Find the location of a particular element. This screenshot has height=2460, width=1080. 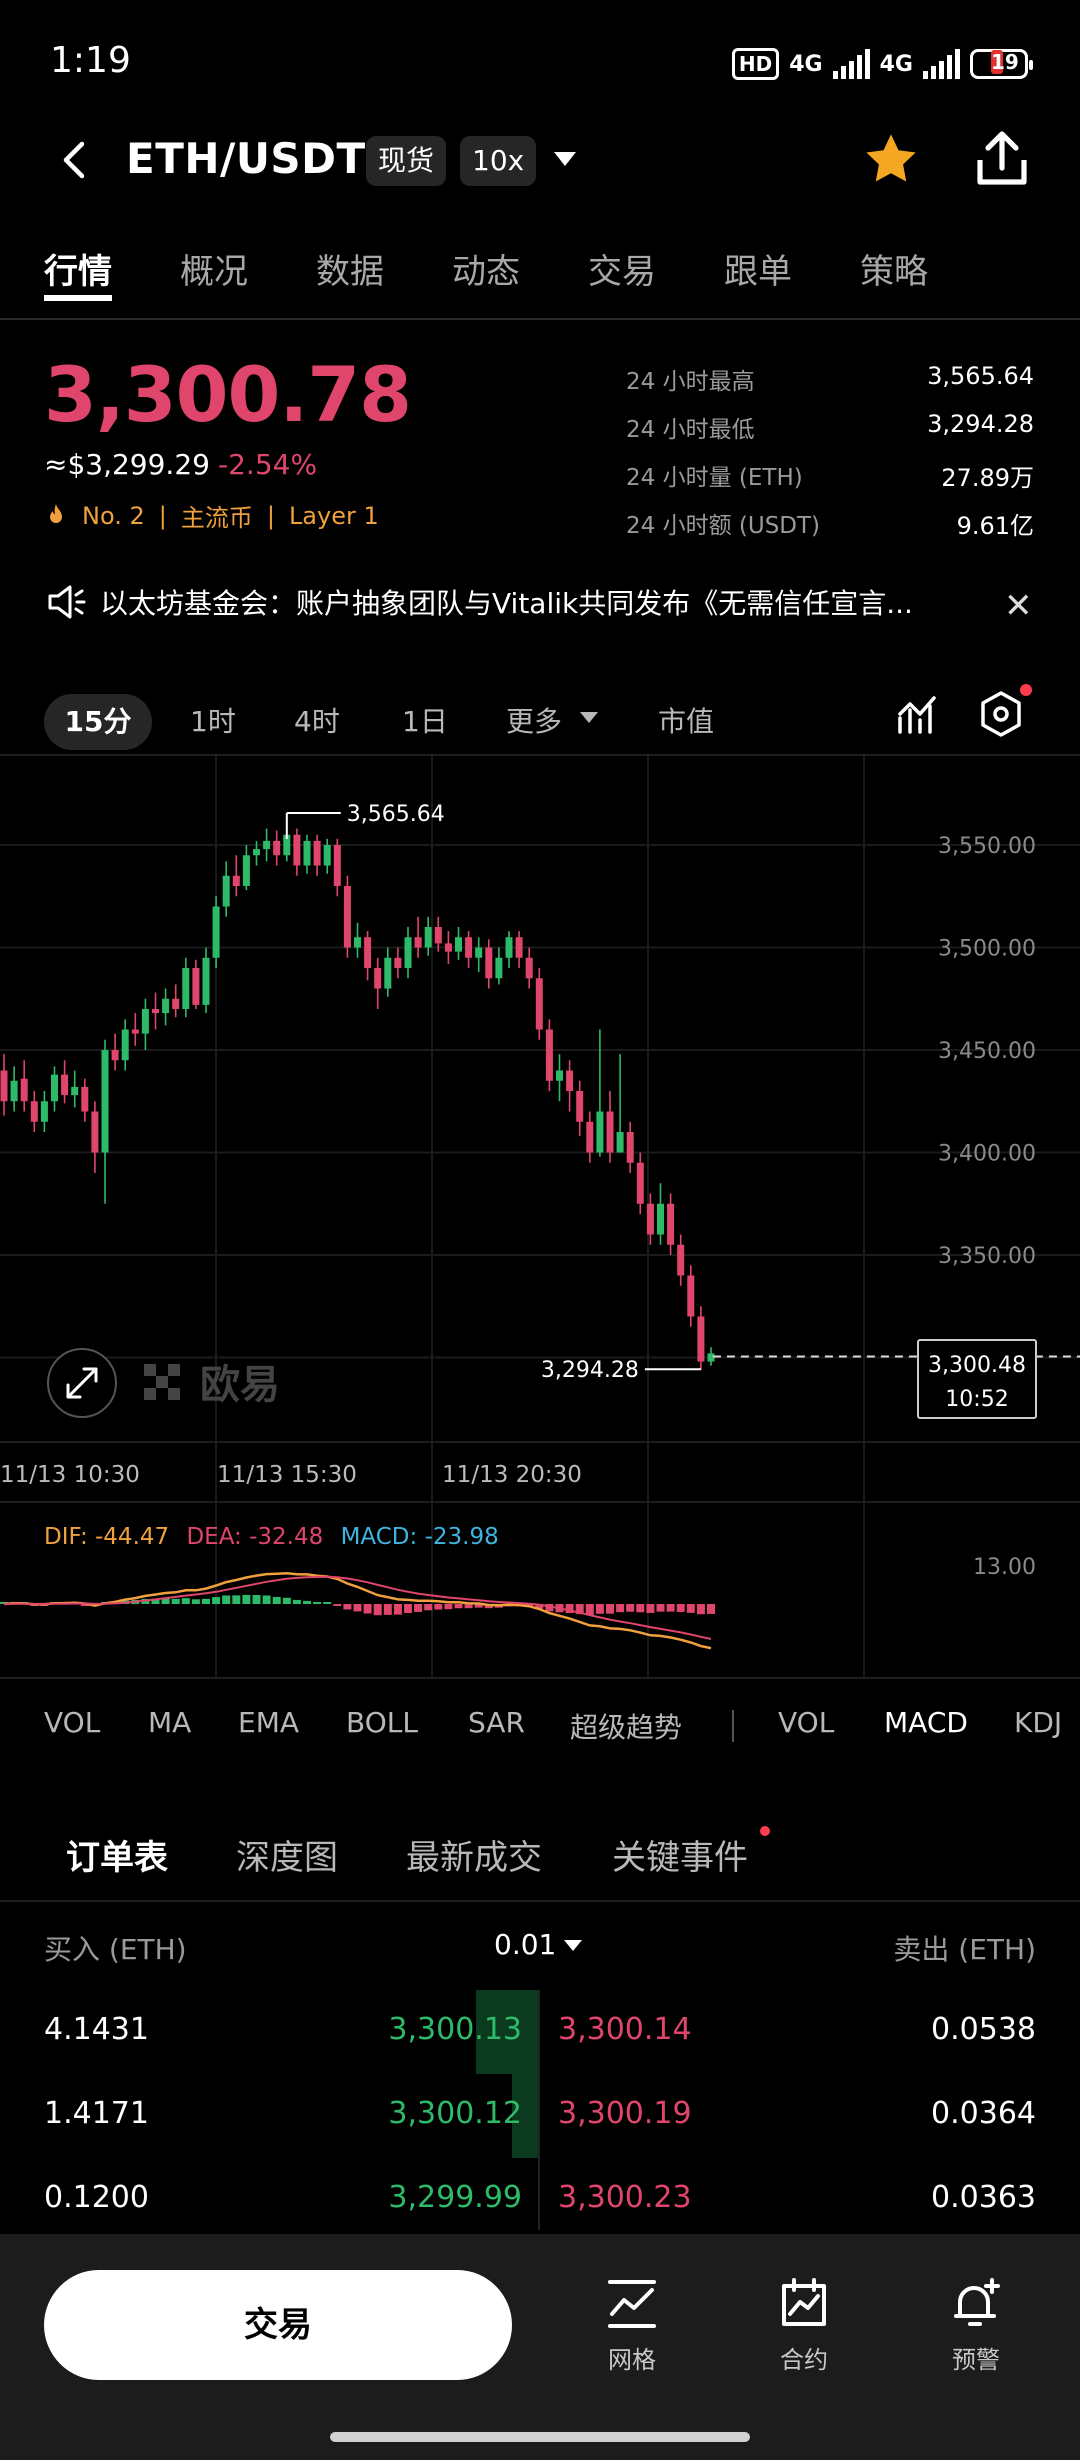

fire-icon is located at coordinates (56, 513).